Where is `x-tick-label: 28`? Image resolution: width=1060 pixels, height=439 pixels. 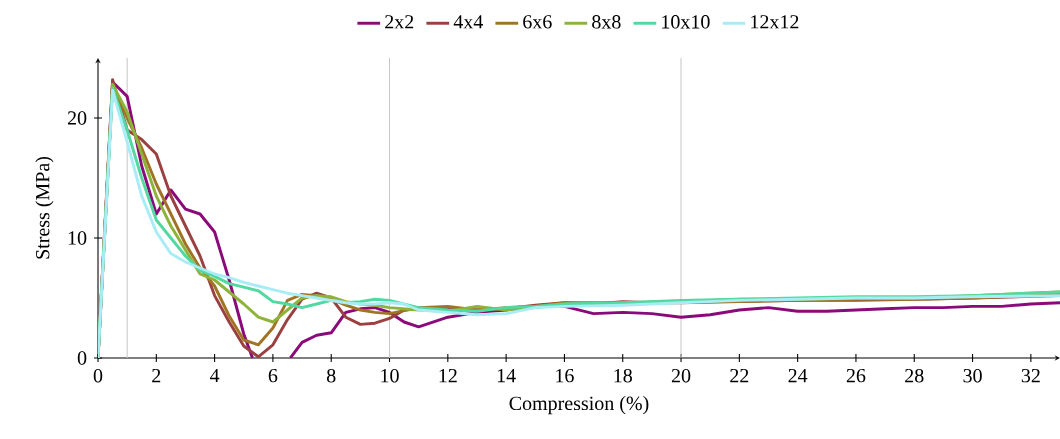
x-tick-label: 28 is located at coordinates (914, 375).